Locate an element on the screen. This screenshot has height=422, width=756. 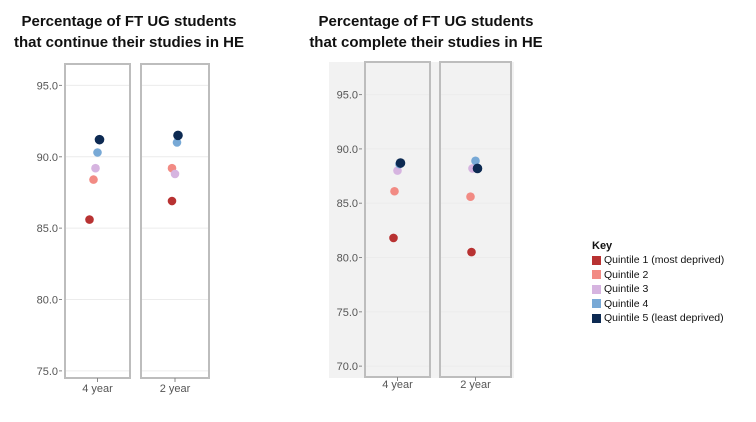
chart1-ytick-label-4: 90.0 is located at coordinates (47, 158).